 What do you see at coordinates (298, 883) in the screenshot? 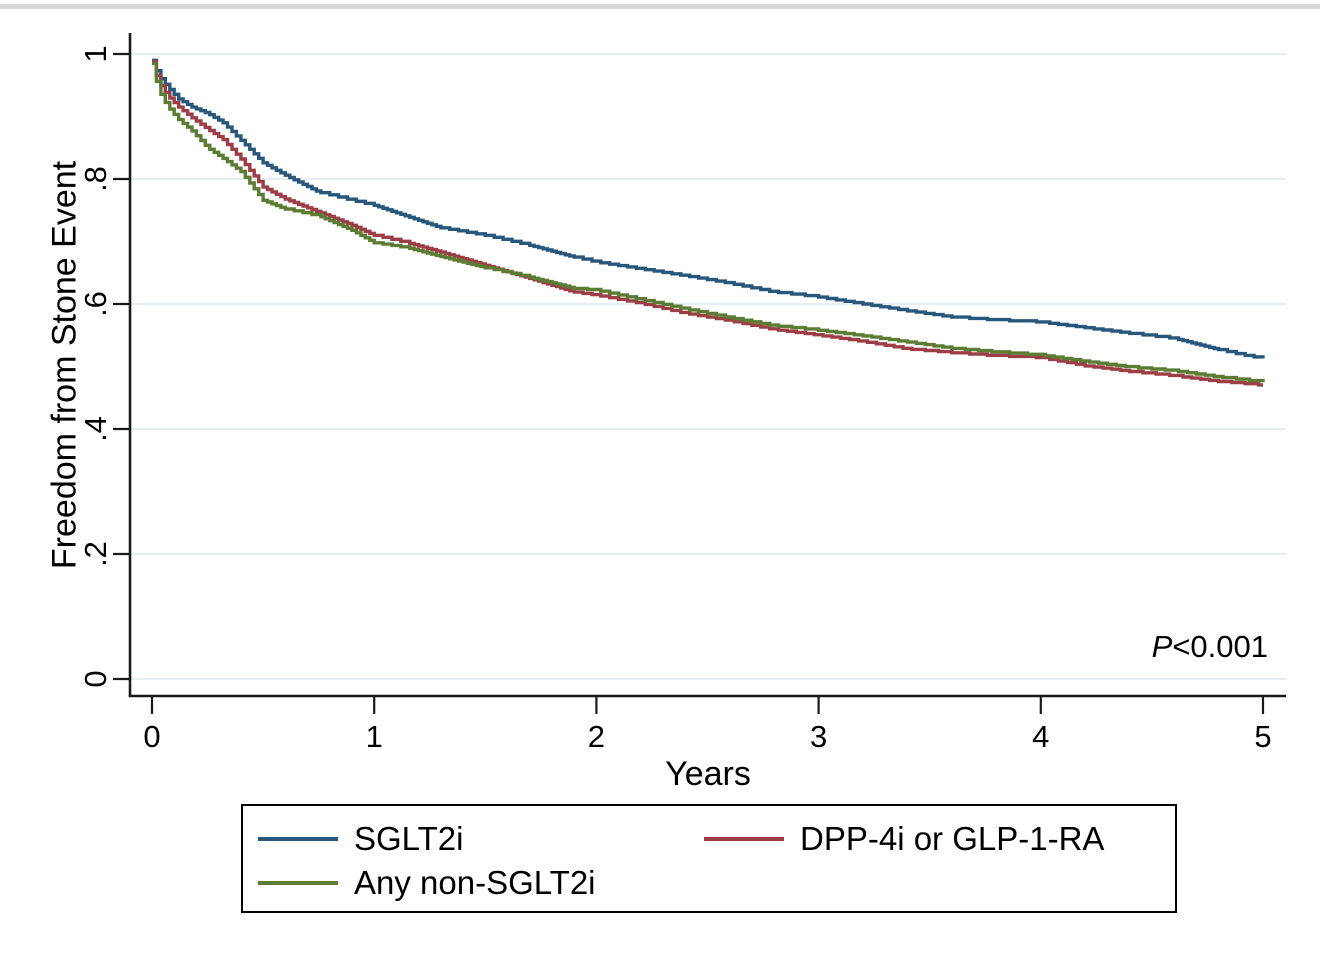
I see `legend-swatch-any-non-sglt2i` at bounding box center [298, 883].